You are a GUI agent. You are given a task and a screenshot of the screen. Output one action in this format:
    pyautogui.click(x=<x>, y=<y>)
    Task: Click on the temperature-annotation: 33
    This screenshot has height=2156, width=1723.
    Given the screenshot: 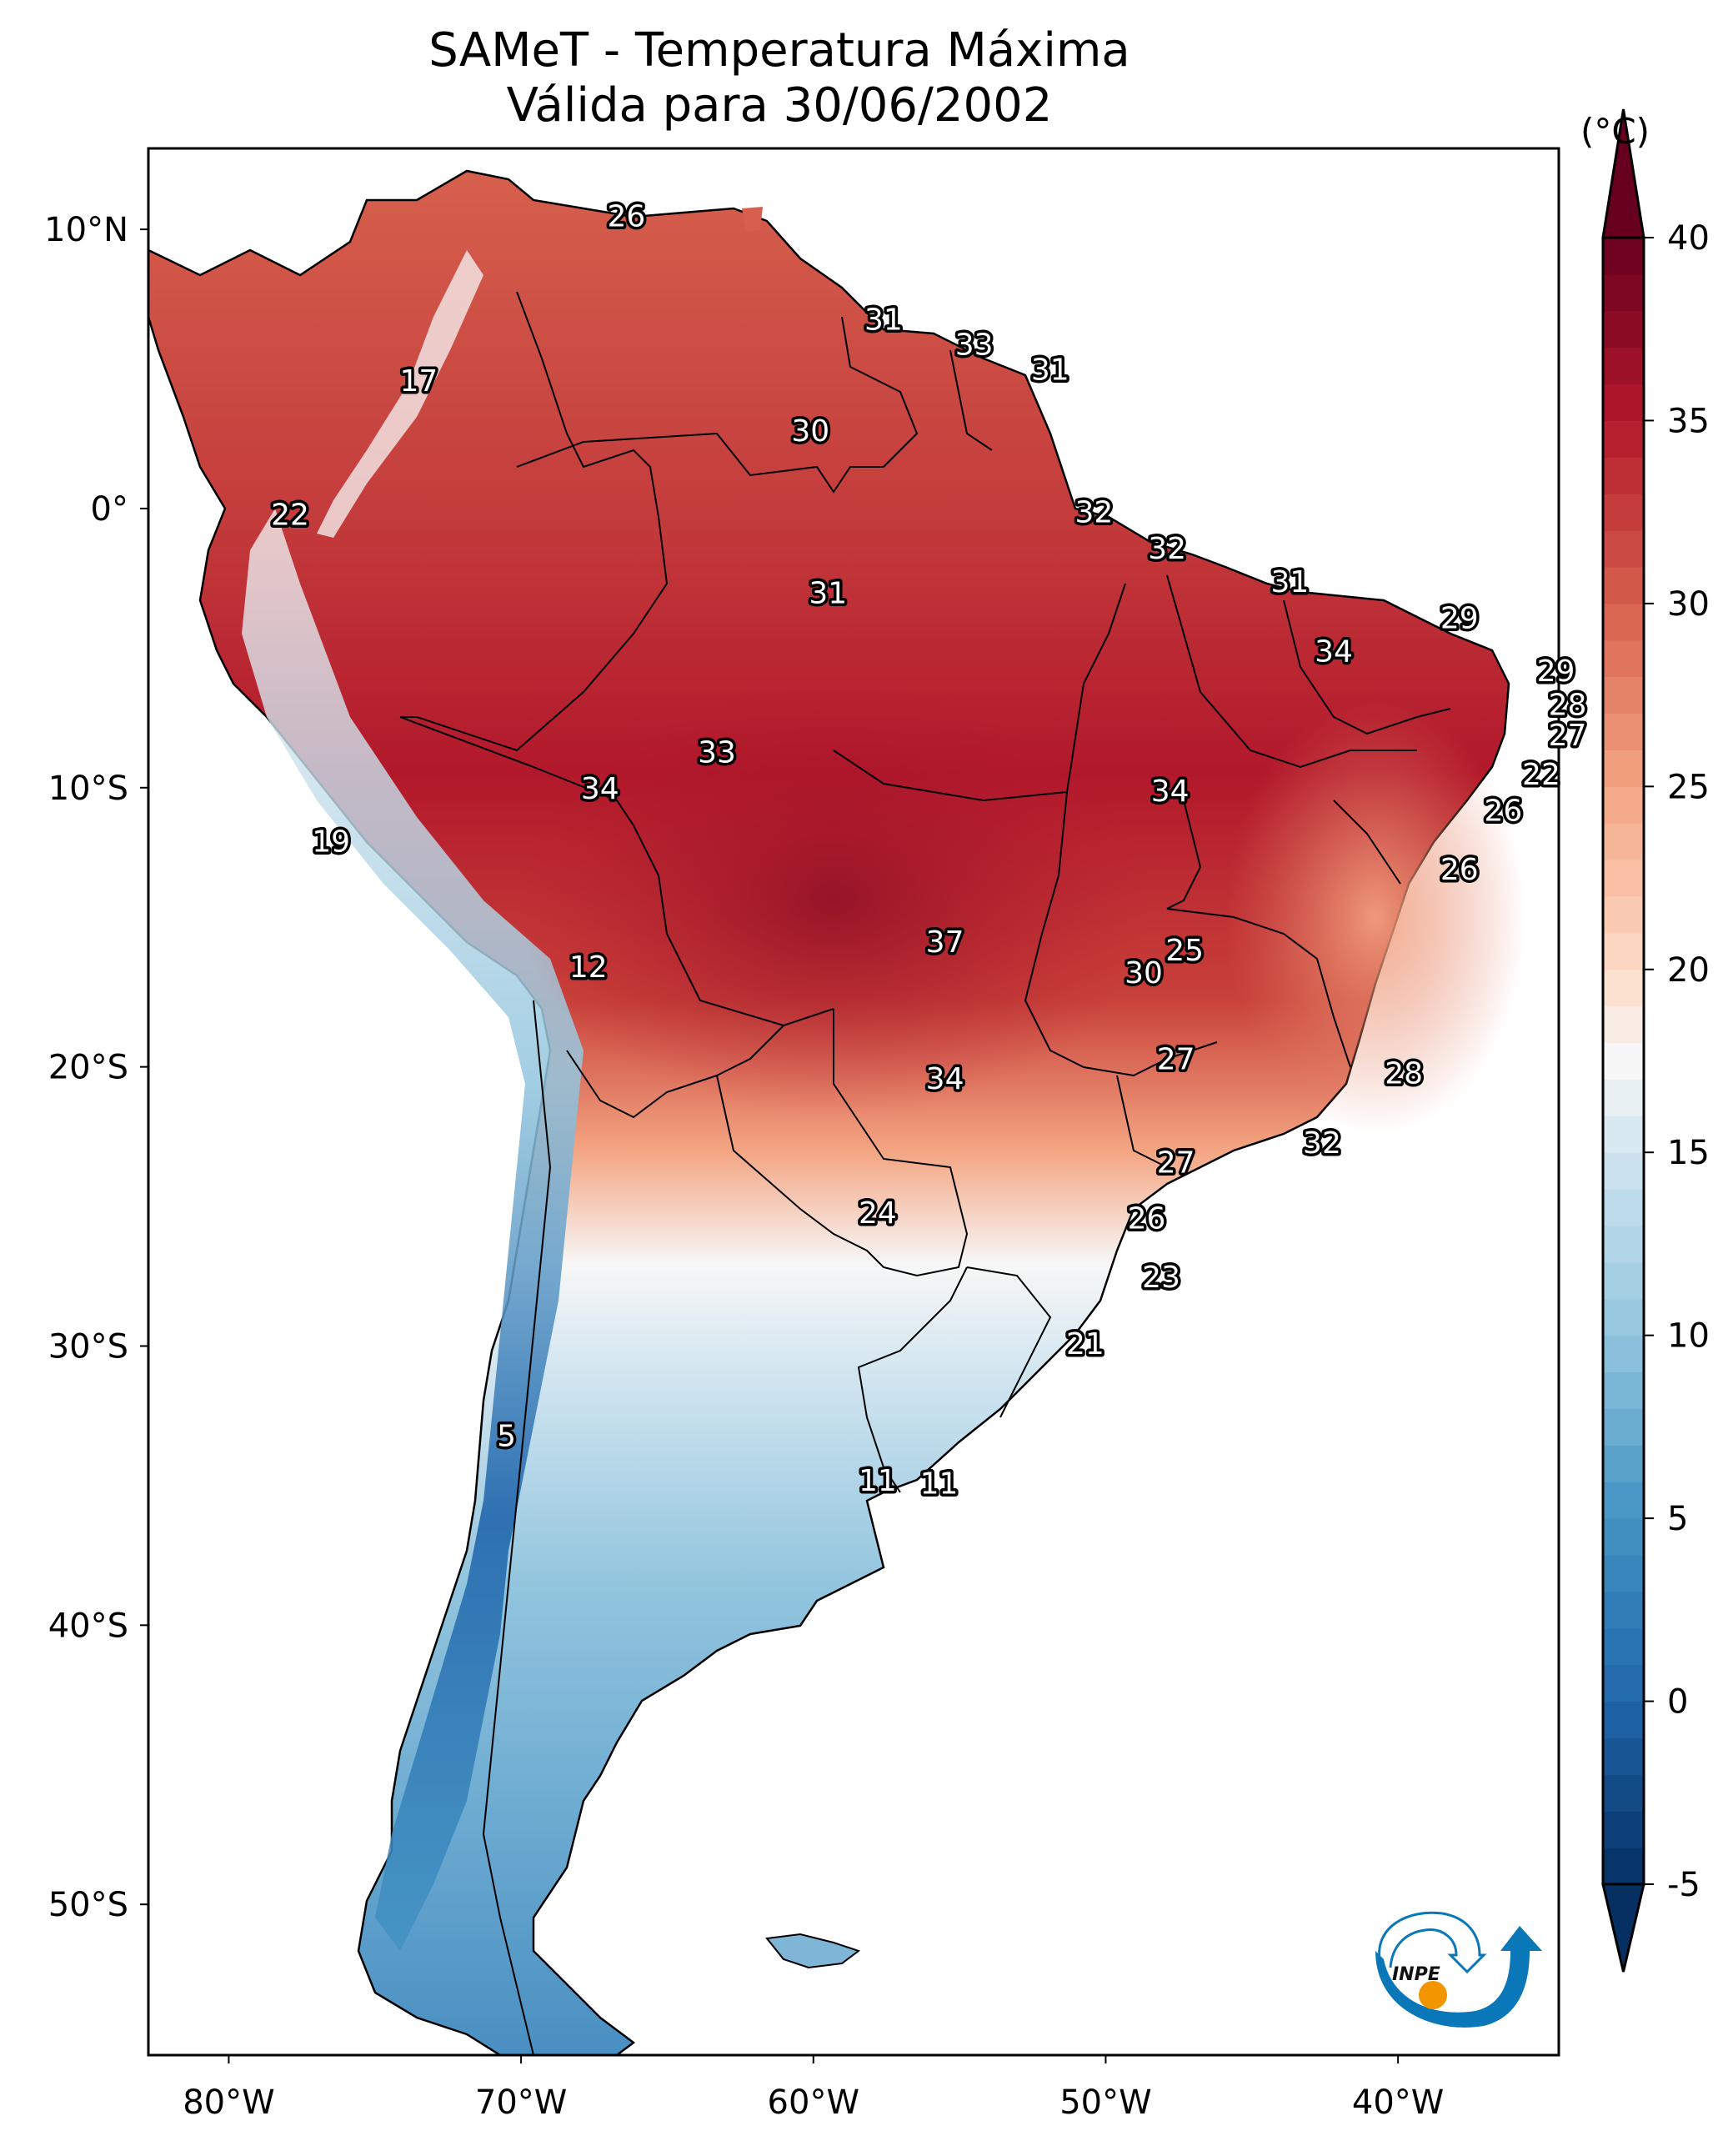 What is the action you would take?
    pyautogui.click(x=974, y=345)
    